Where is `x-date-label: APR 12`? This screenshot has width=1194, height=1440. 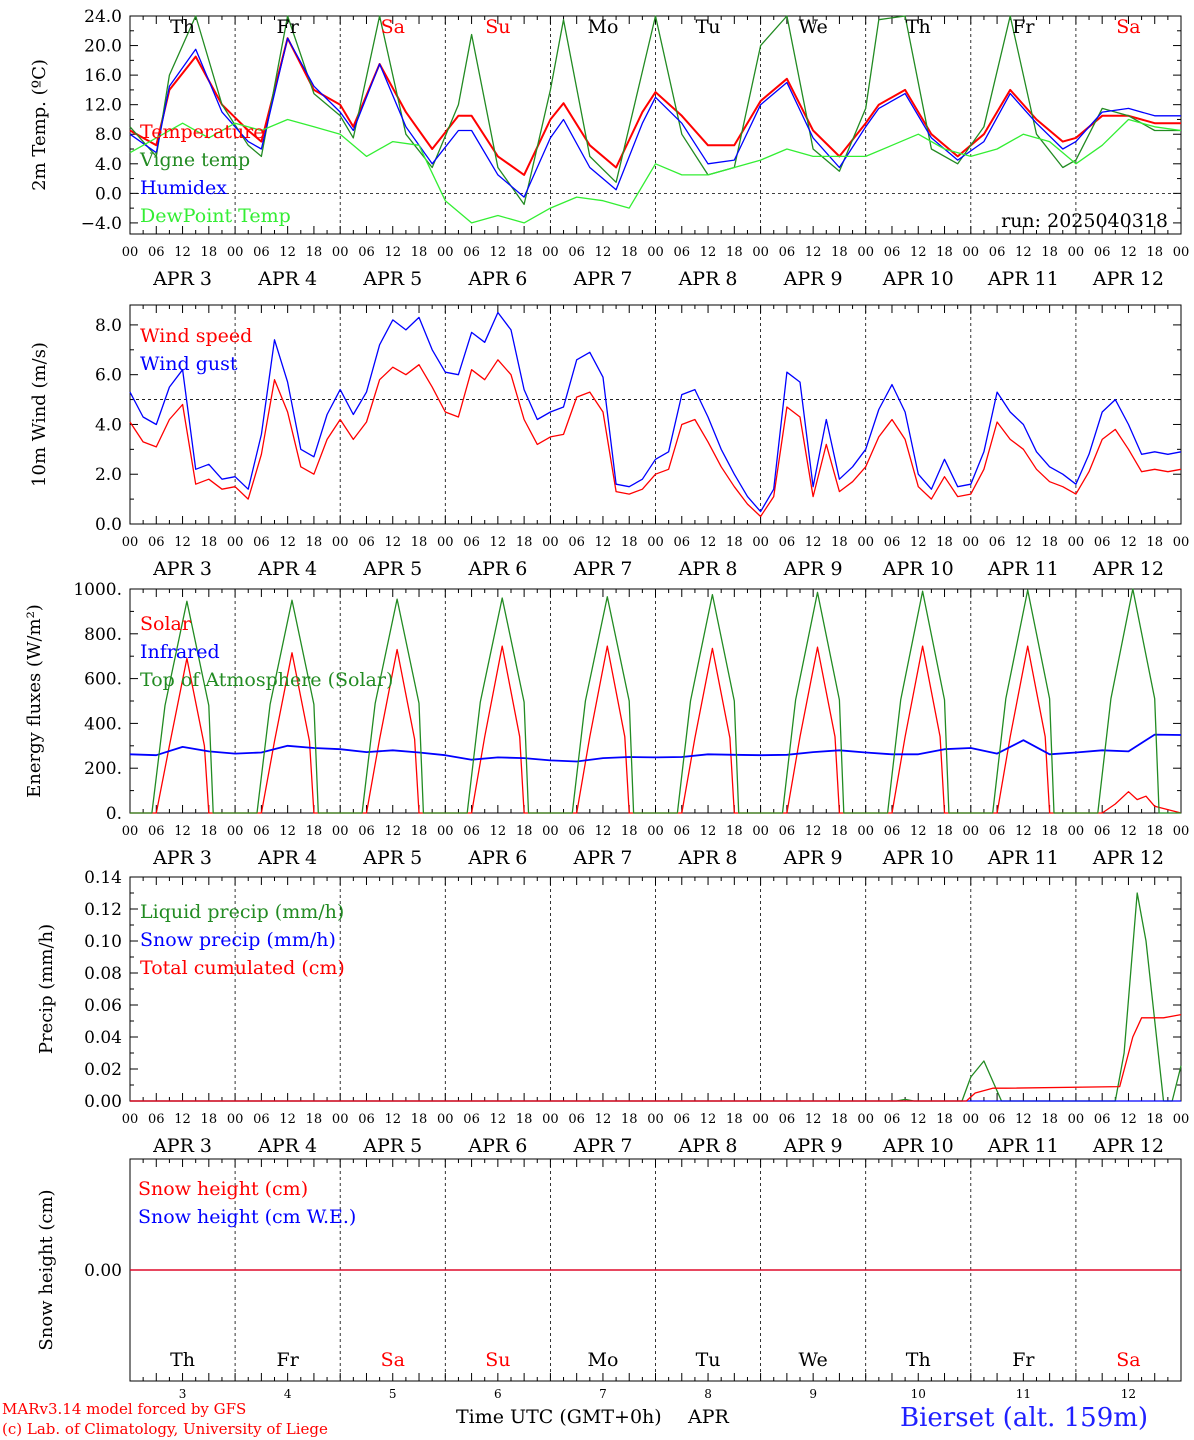 x-date-label: APR 12 is located at coordinates (1128, 279).